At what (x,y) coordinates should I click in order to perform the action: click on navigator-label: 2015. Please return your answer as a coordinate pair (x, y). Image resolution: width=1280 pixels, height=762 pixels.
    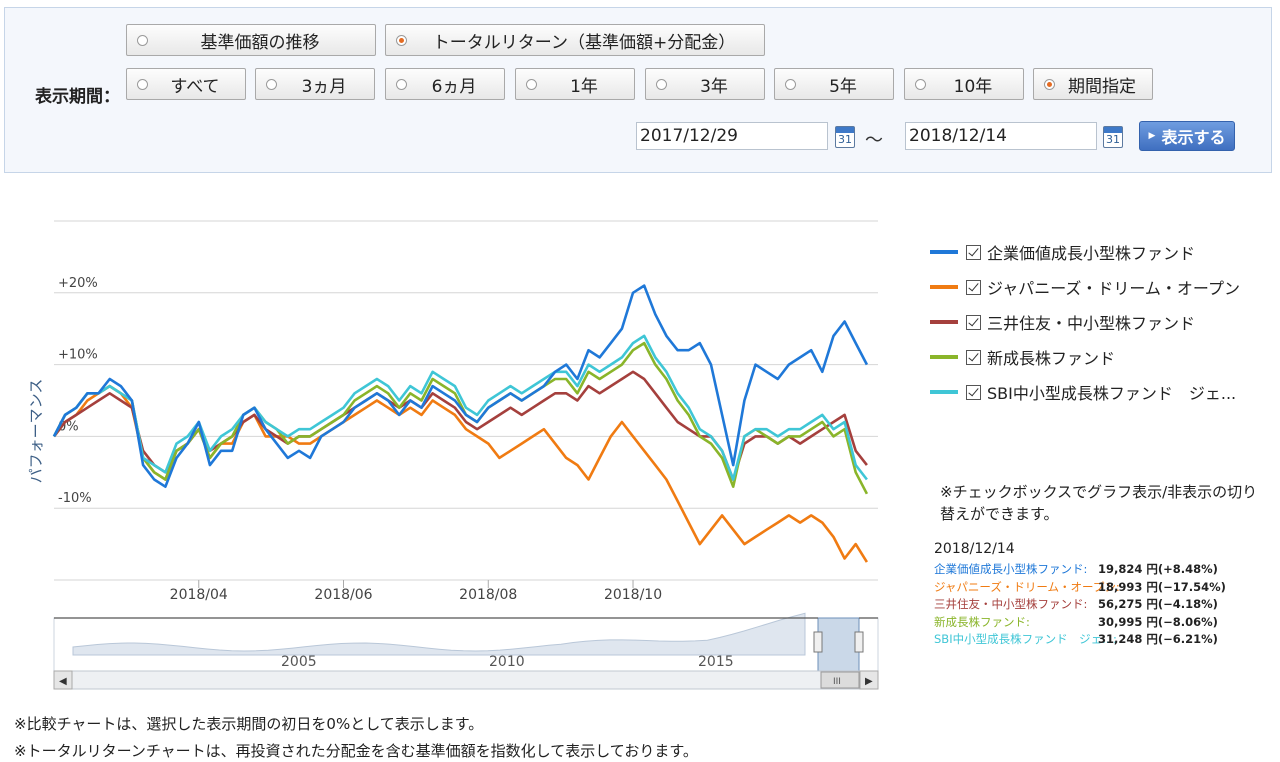
    Looking at the image, I should click on (716, 662).